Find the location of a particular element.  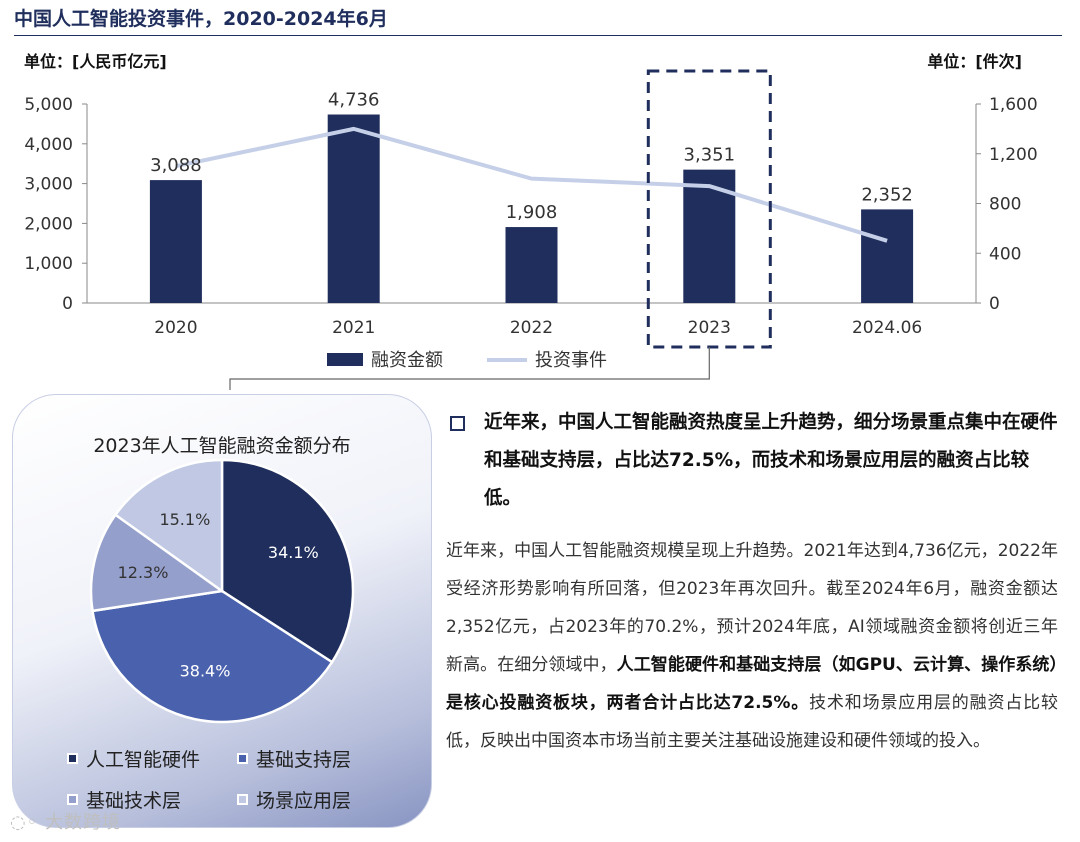

bar-value-label: 3,351 is located at coordinates (710, 155).